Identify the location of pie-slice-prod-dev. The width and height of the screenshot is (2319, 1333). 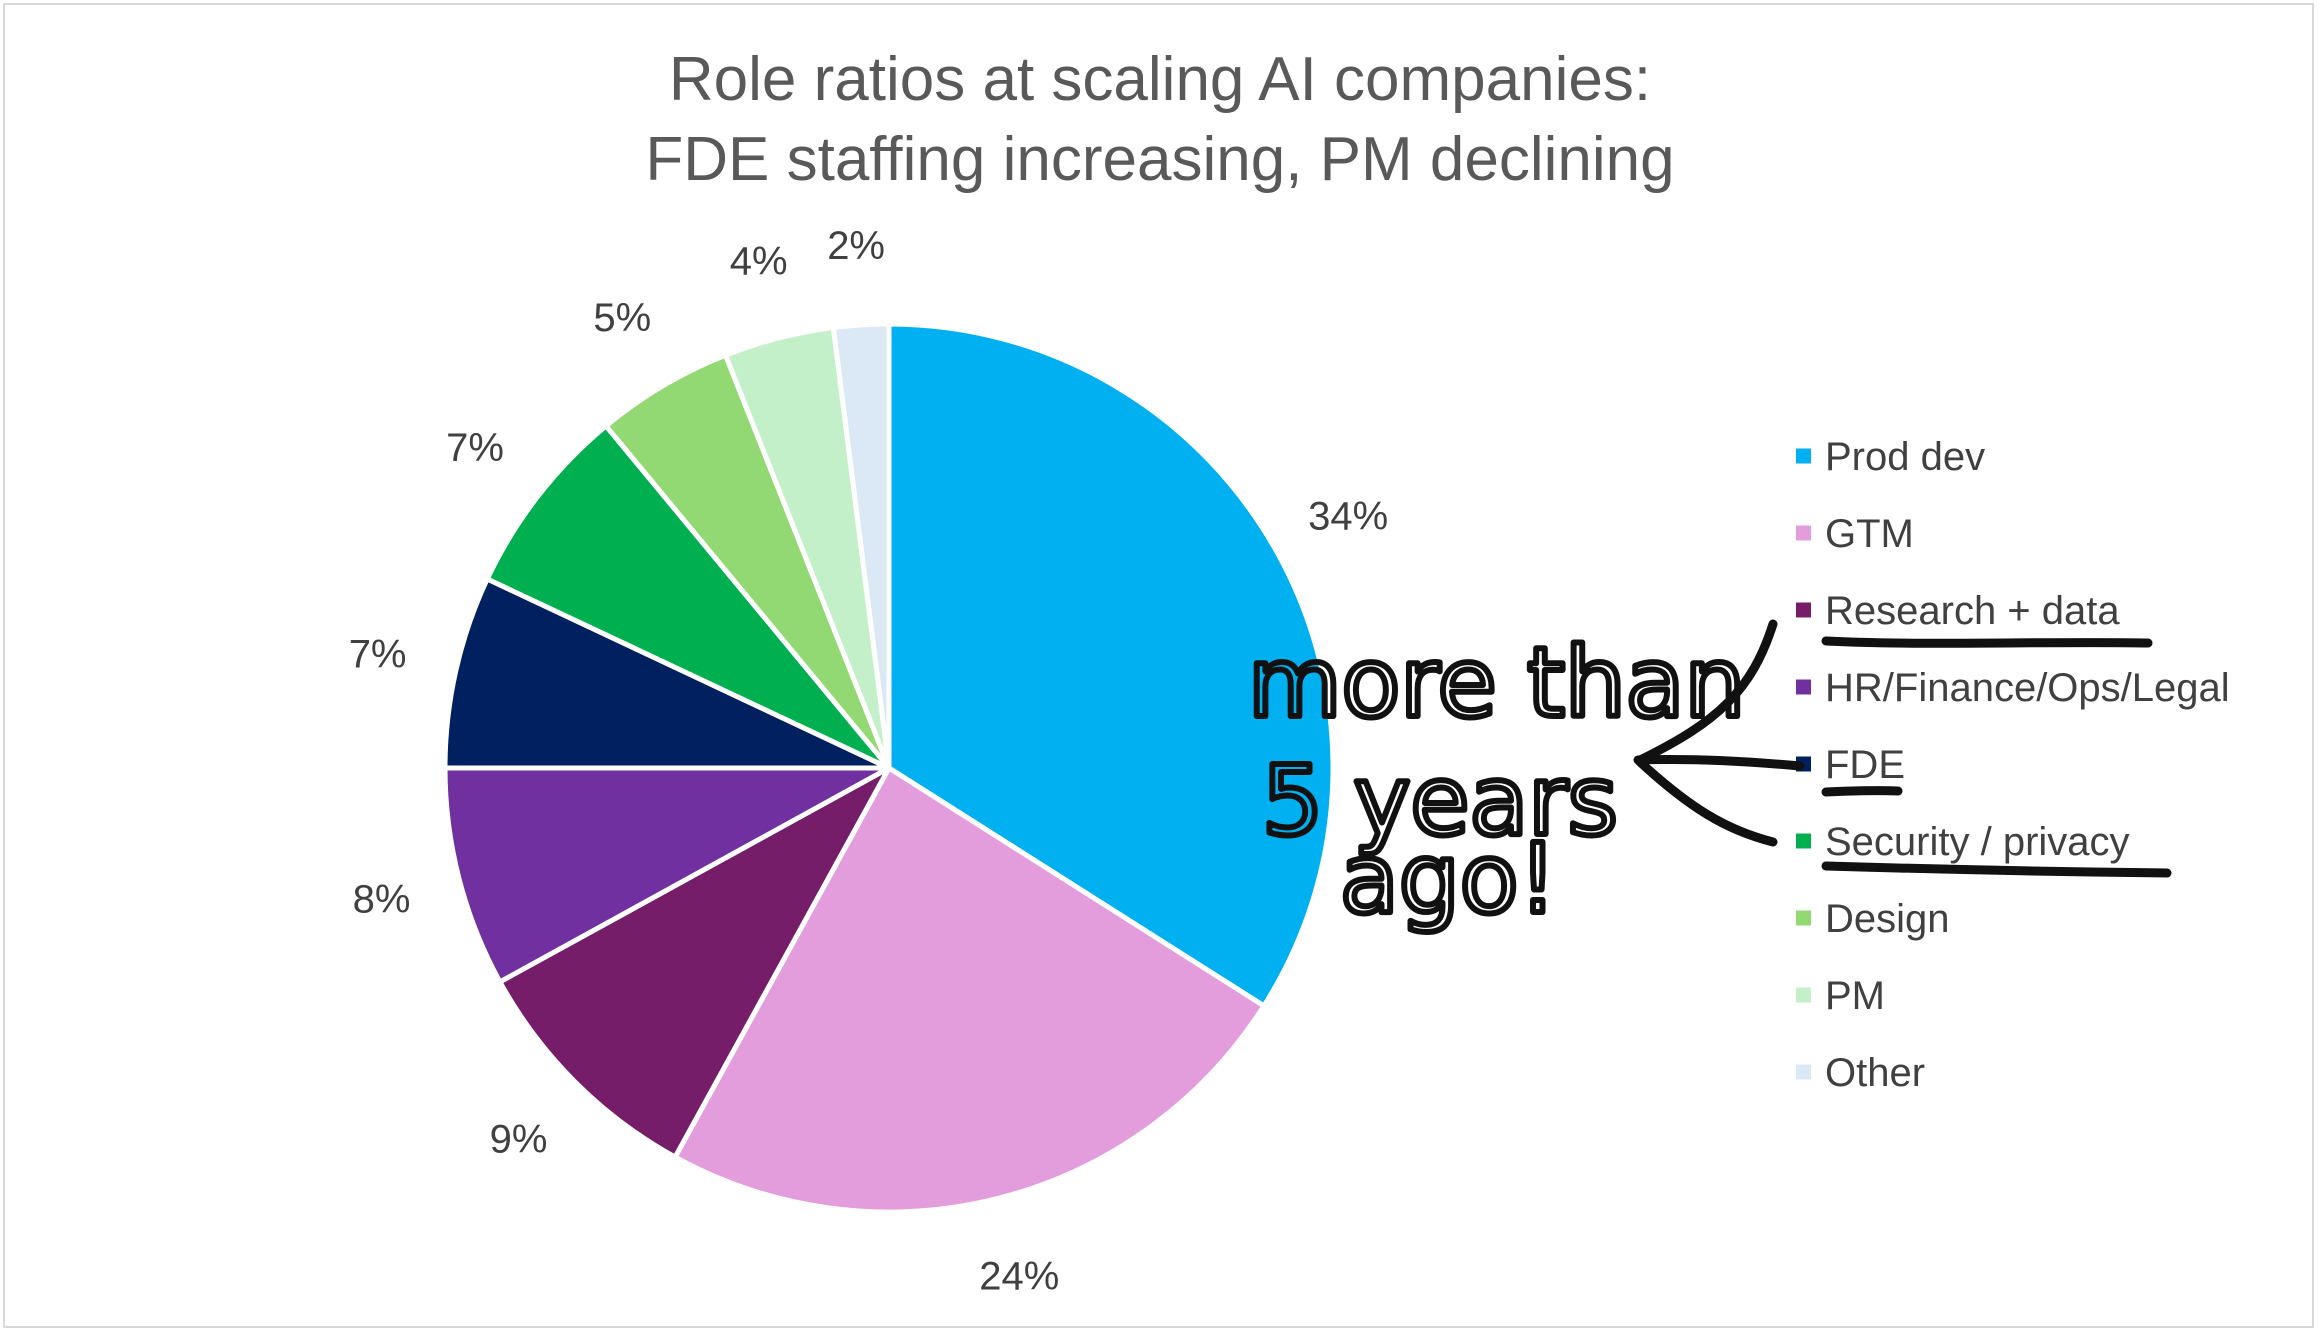
(1111, 665).